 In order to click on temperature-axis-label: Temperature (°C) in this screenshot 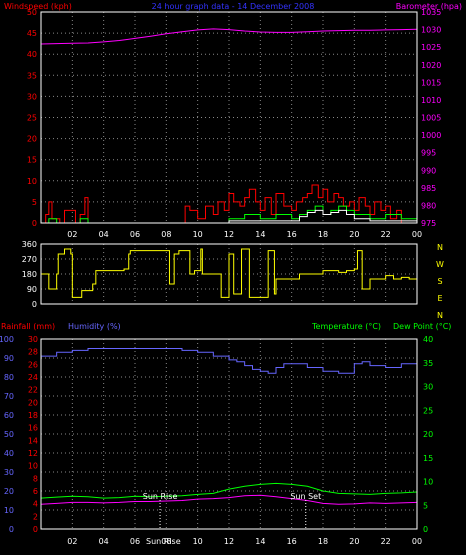, I will do `click(346, 326)`.